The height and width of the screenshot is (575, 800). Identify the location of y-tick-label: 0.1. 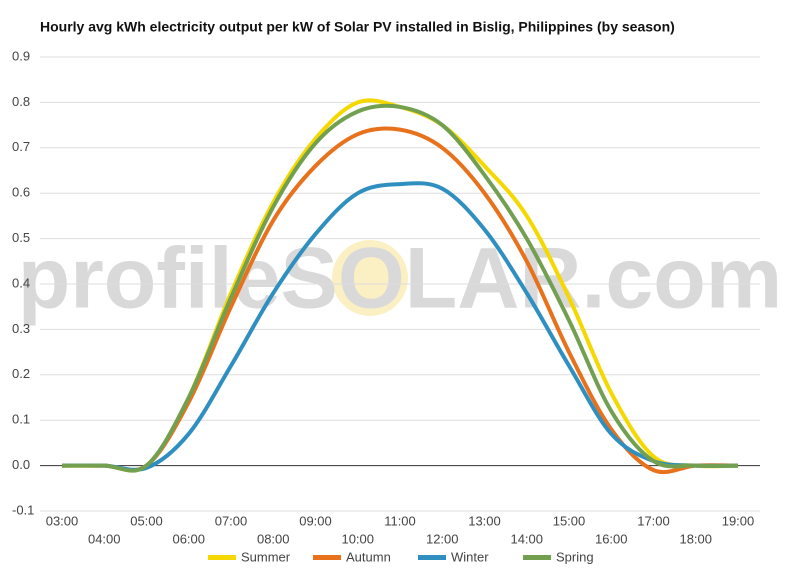
(21, 419).